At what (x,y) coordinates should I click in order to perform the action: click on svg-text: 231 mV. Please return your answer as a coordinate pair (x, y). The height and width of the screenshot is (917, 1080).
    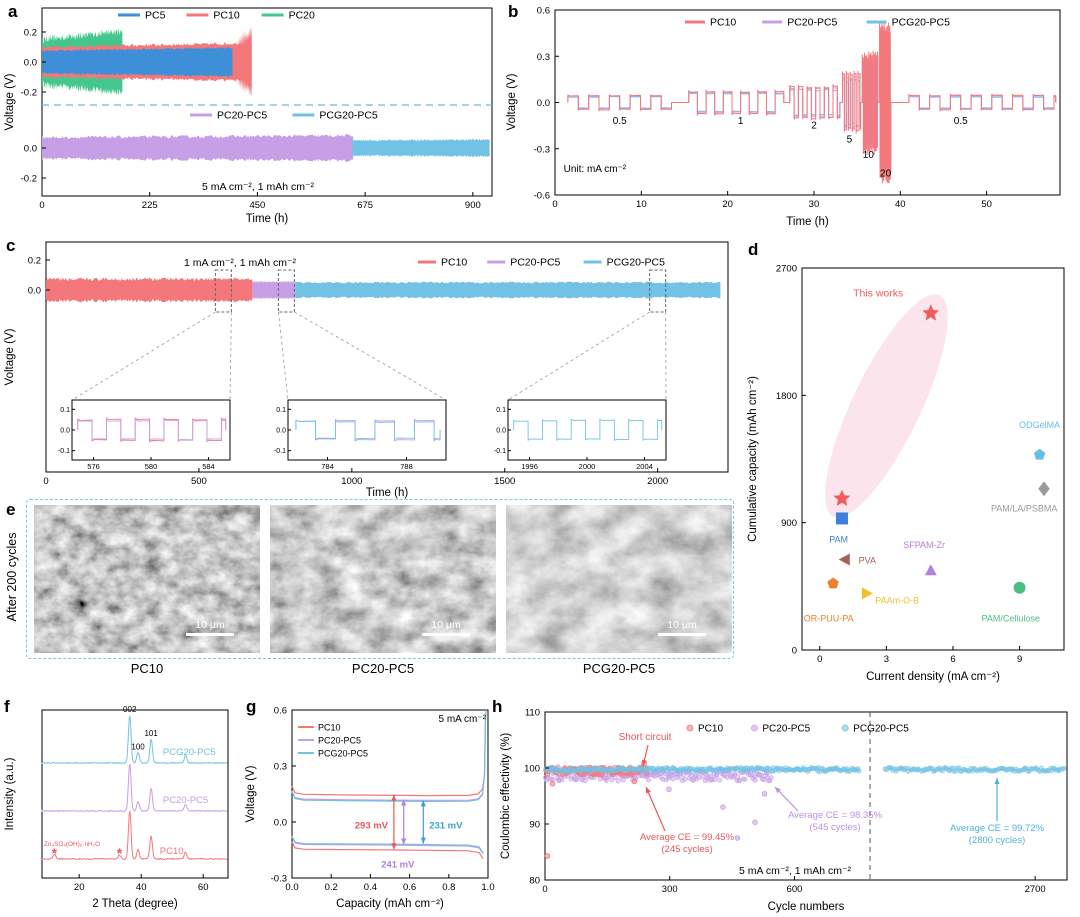
    Looking at the image, I should click on (446, 826).